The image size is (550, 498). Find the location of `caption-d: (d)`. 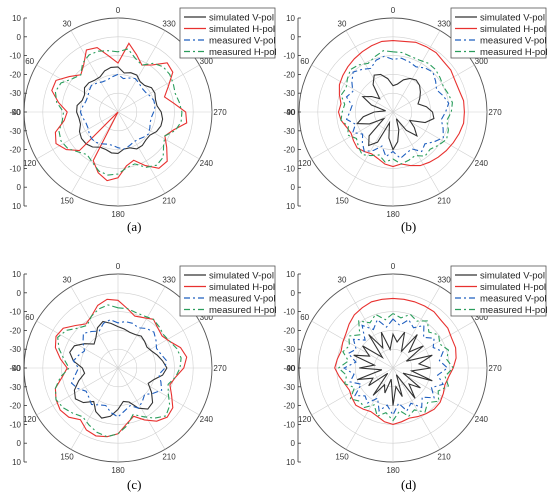

caption-d: (d) is located at coordinates (409, 484).